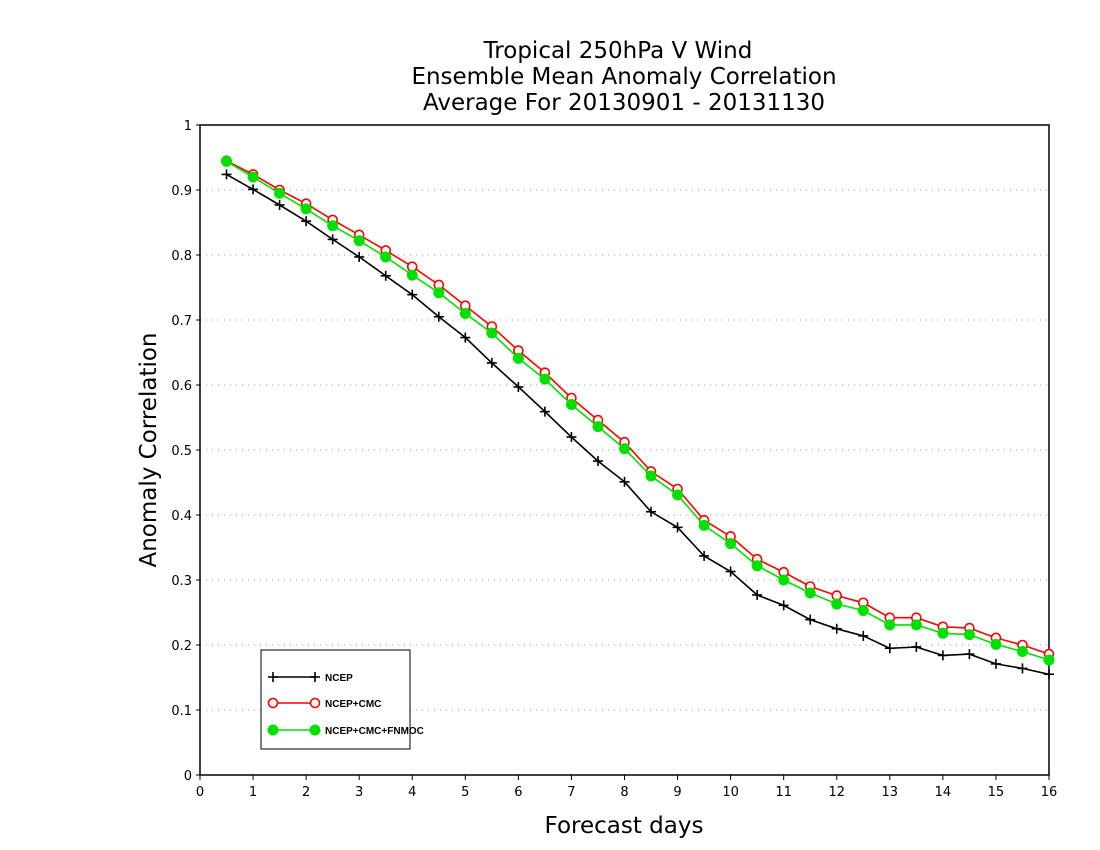 The width and height of the screenshot is (1100, 850). What do you see at coordinates (677, 792) in the screenshot?
I see `x-tick-label: 9` at bounding box center [677, 792].